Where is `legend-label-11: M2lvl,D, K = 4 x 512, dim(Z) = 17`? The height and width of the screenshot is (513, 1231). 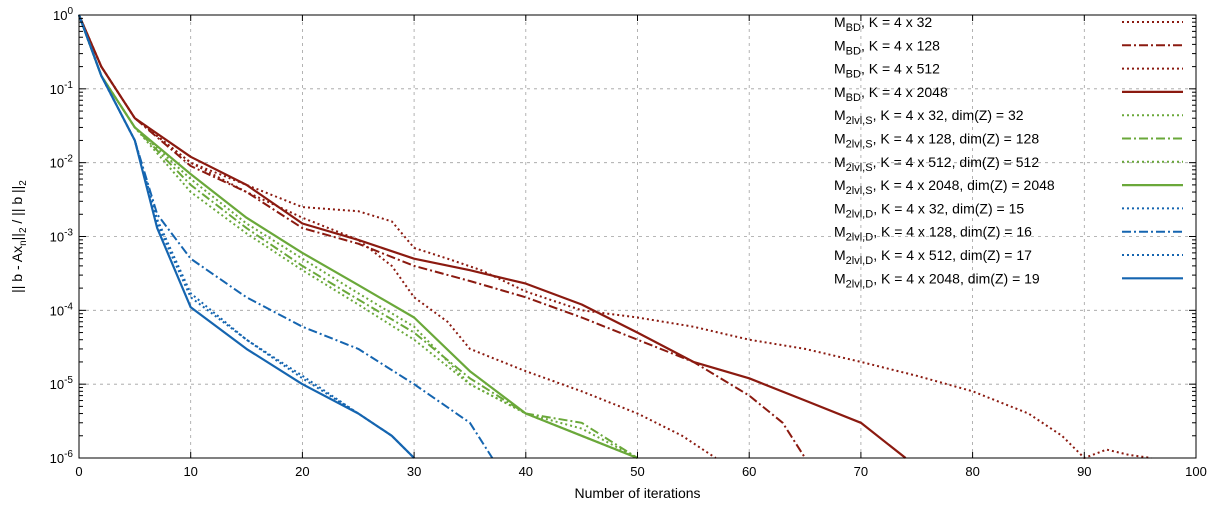 legend-label-11: M2lvl,D, K = 4 x 512, dim(Z) = 17 is located at coordinates (933, 257).